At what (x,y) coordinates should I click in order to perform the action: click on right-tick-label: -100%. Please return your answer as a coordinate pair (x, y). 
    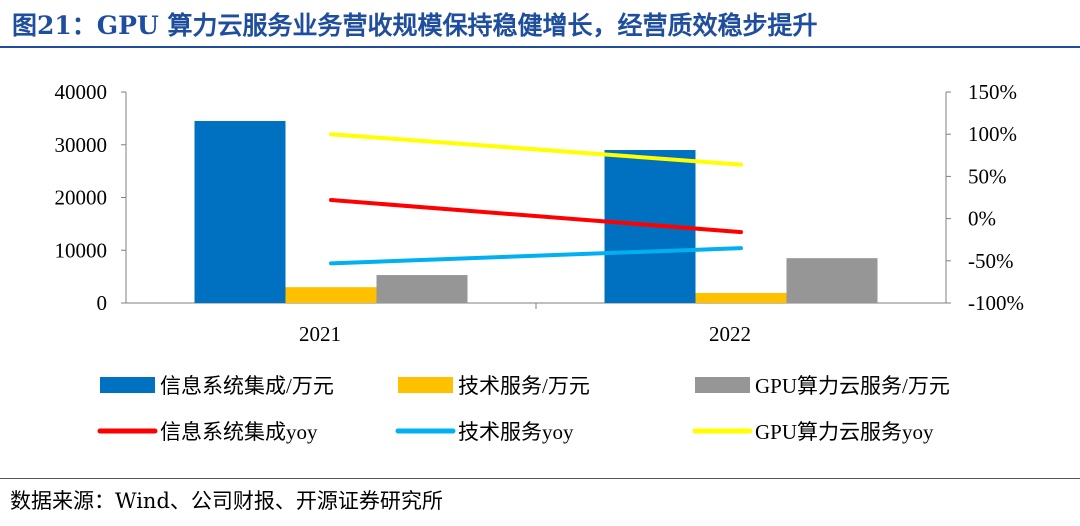
    Looking at the image, I should click on (996, 303).